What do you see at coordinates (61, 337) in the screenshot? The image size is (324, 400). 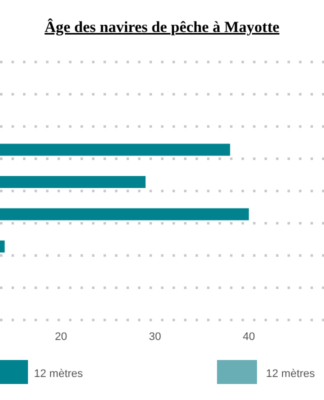 I see `x-tick-label: 20` at bounding box center [61, 337].